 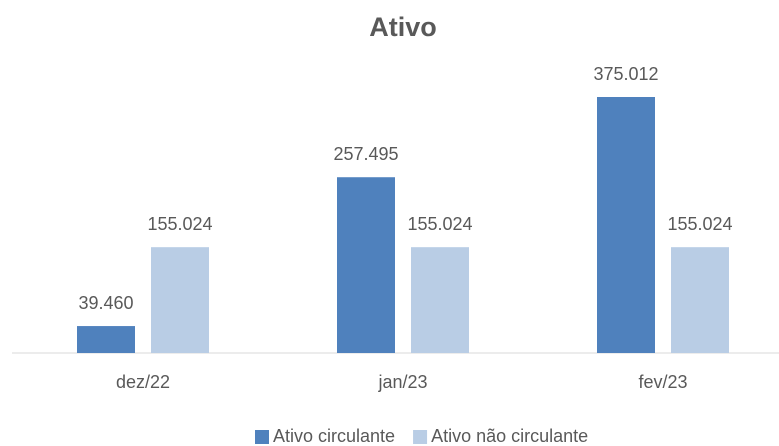 I want to click on x-tick-label: fev/23, so click(x=662, y=382).